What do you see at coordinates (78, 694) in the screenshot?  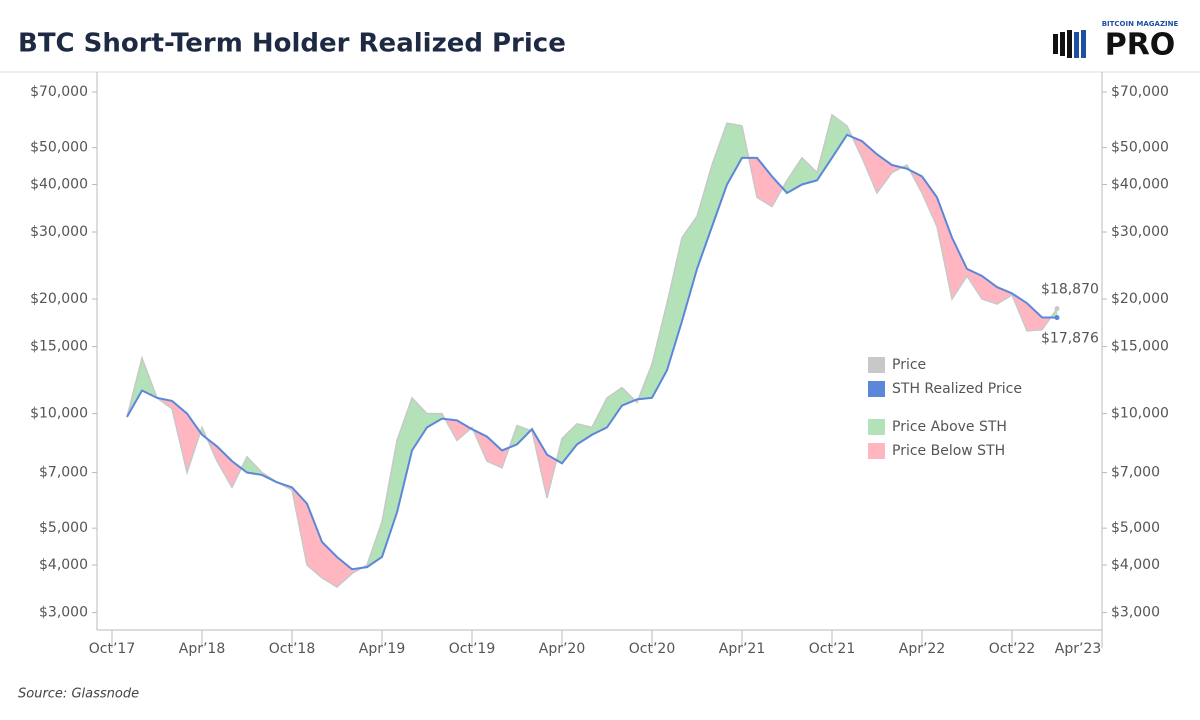 I see `source: Source: Glassnode` at bounding box center [78, 694].